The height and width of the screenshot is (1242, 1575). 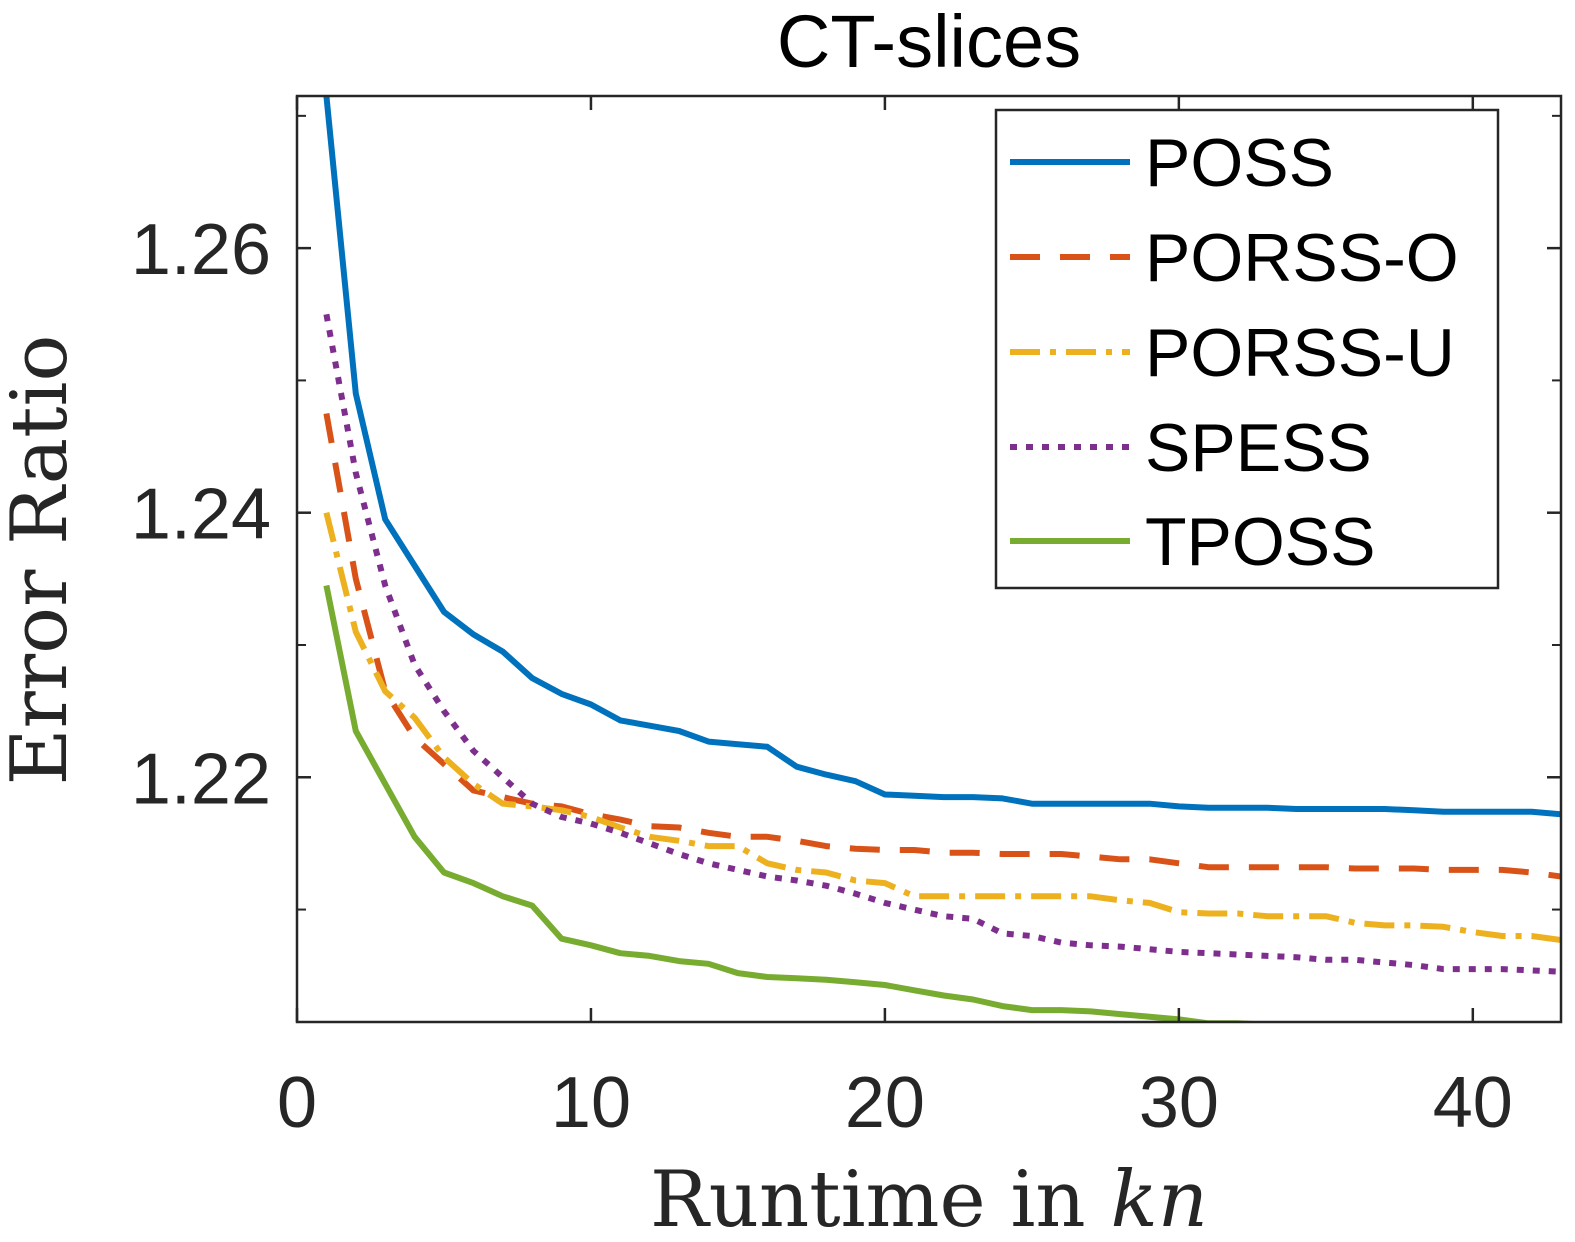 I want to click on x-tick-label: 40, so click(x=1473, y=1103).